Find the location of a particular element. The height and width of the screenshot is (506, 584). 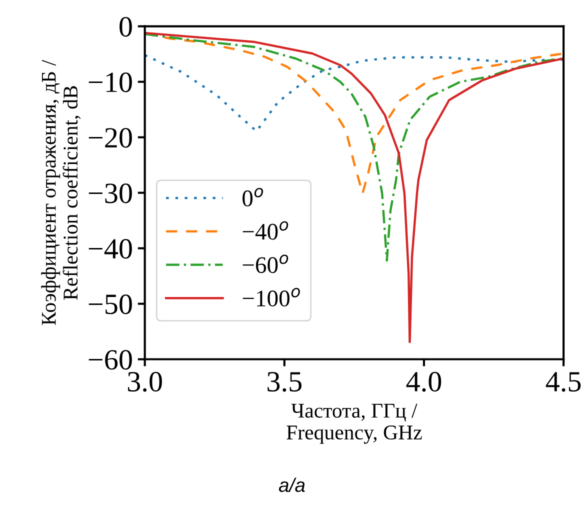

y-tick-label: −20 is located at coordinates (110, 138).